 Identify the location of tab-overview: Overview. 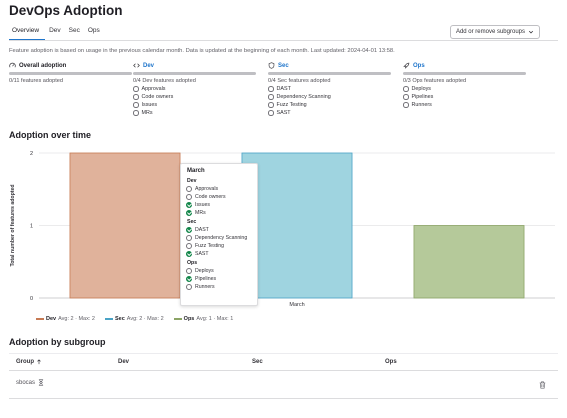
(27, 34).